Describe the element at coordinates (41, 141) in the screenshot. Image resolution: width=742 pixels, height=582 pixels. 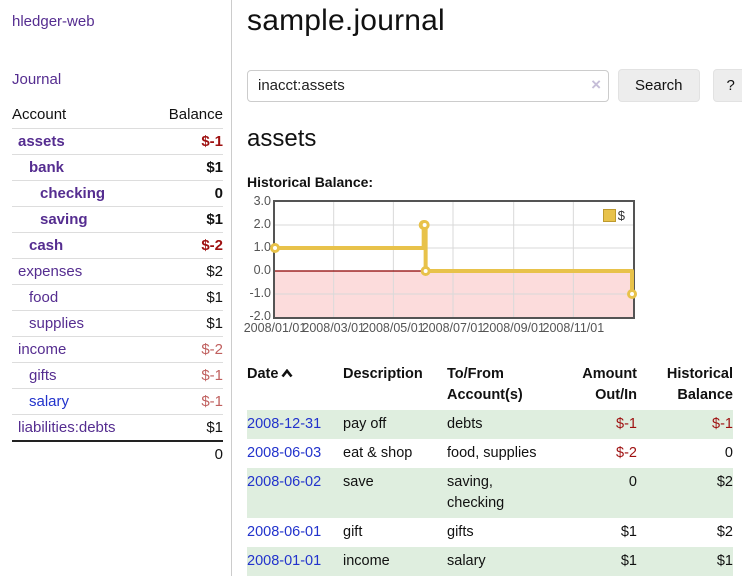
I see `account-link: assets` at that location.